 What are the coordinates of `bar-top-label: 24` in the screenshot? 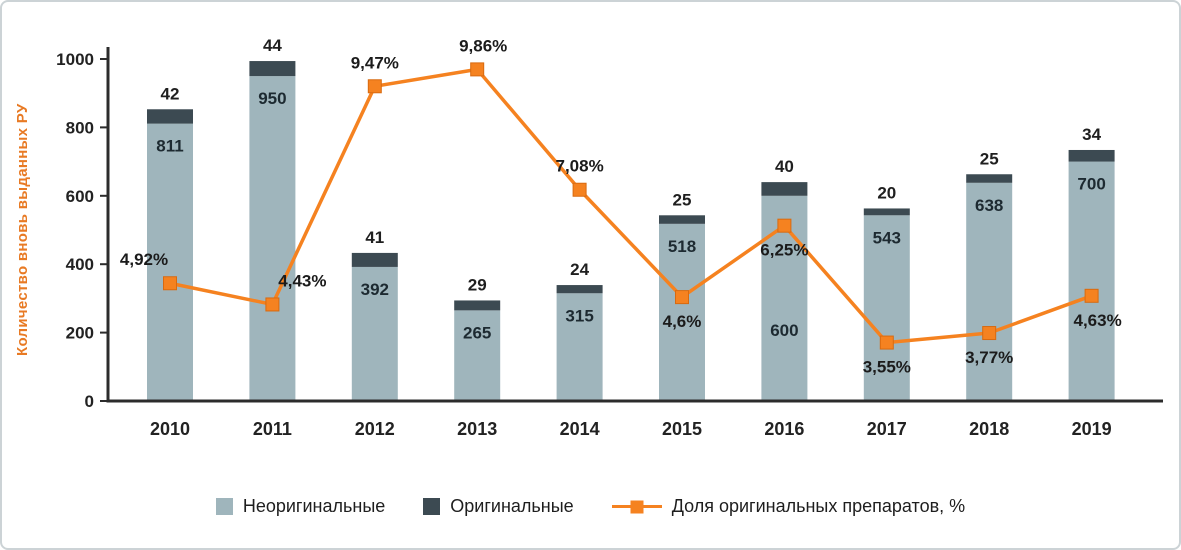 It's located at (579, 269).